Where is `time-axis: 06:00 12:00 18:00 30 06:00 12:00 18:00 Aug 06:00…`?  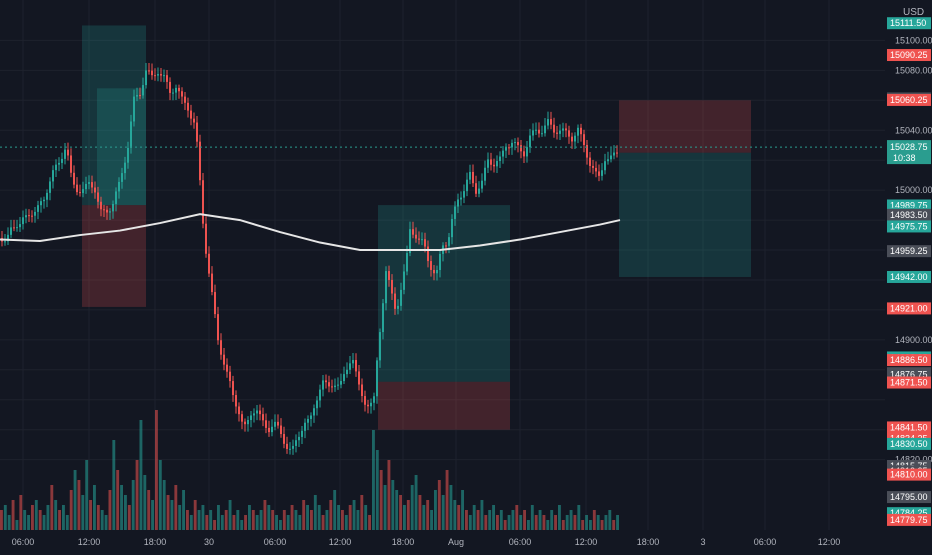
time-axis: 06:00 12:00 18:00 30 06:00 12:00 18:00 Aug 06:00… is located at coordinates (426, 542).